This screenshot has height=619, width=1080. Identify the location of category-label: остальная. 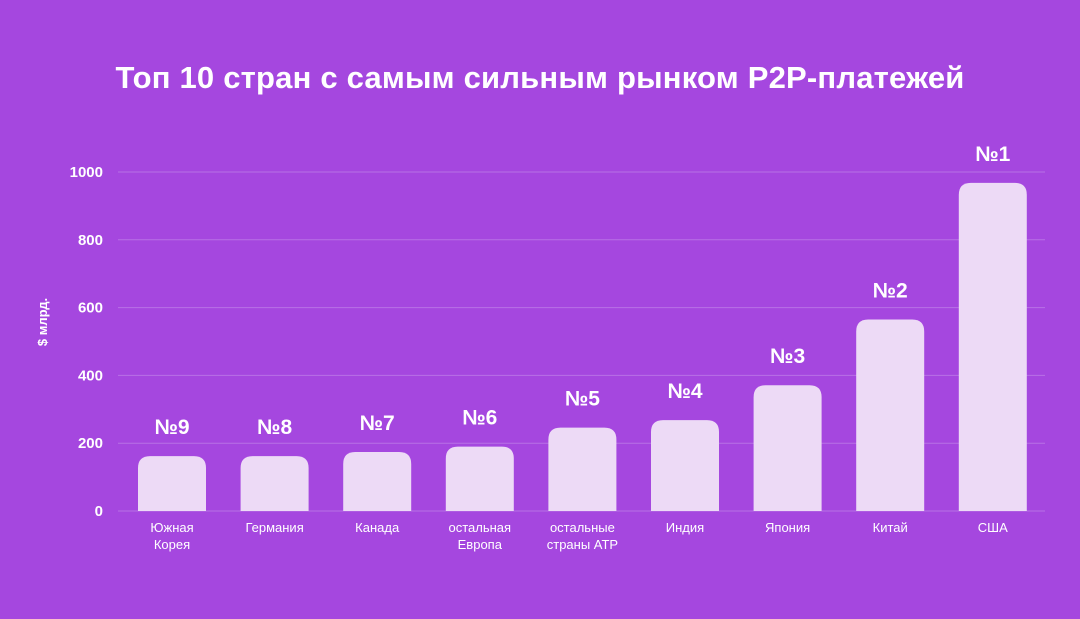
(480, 527).